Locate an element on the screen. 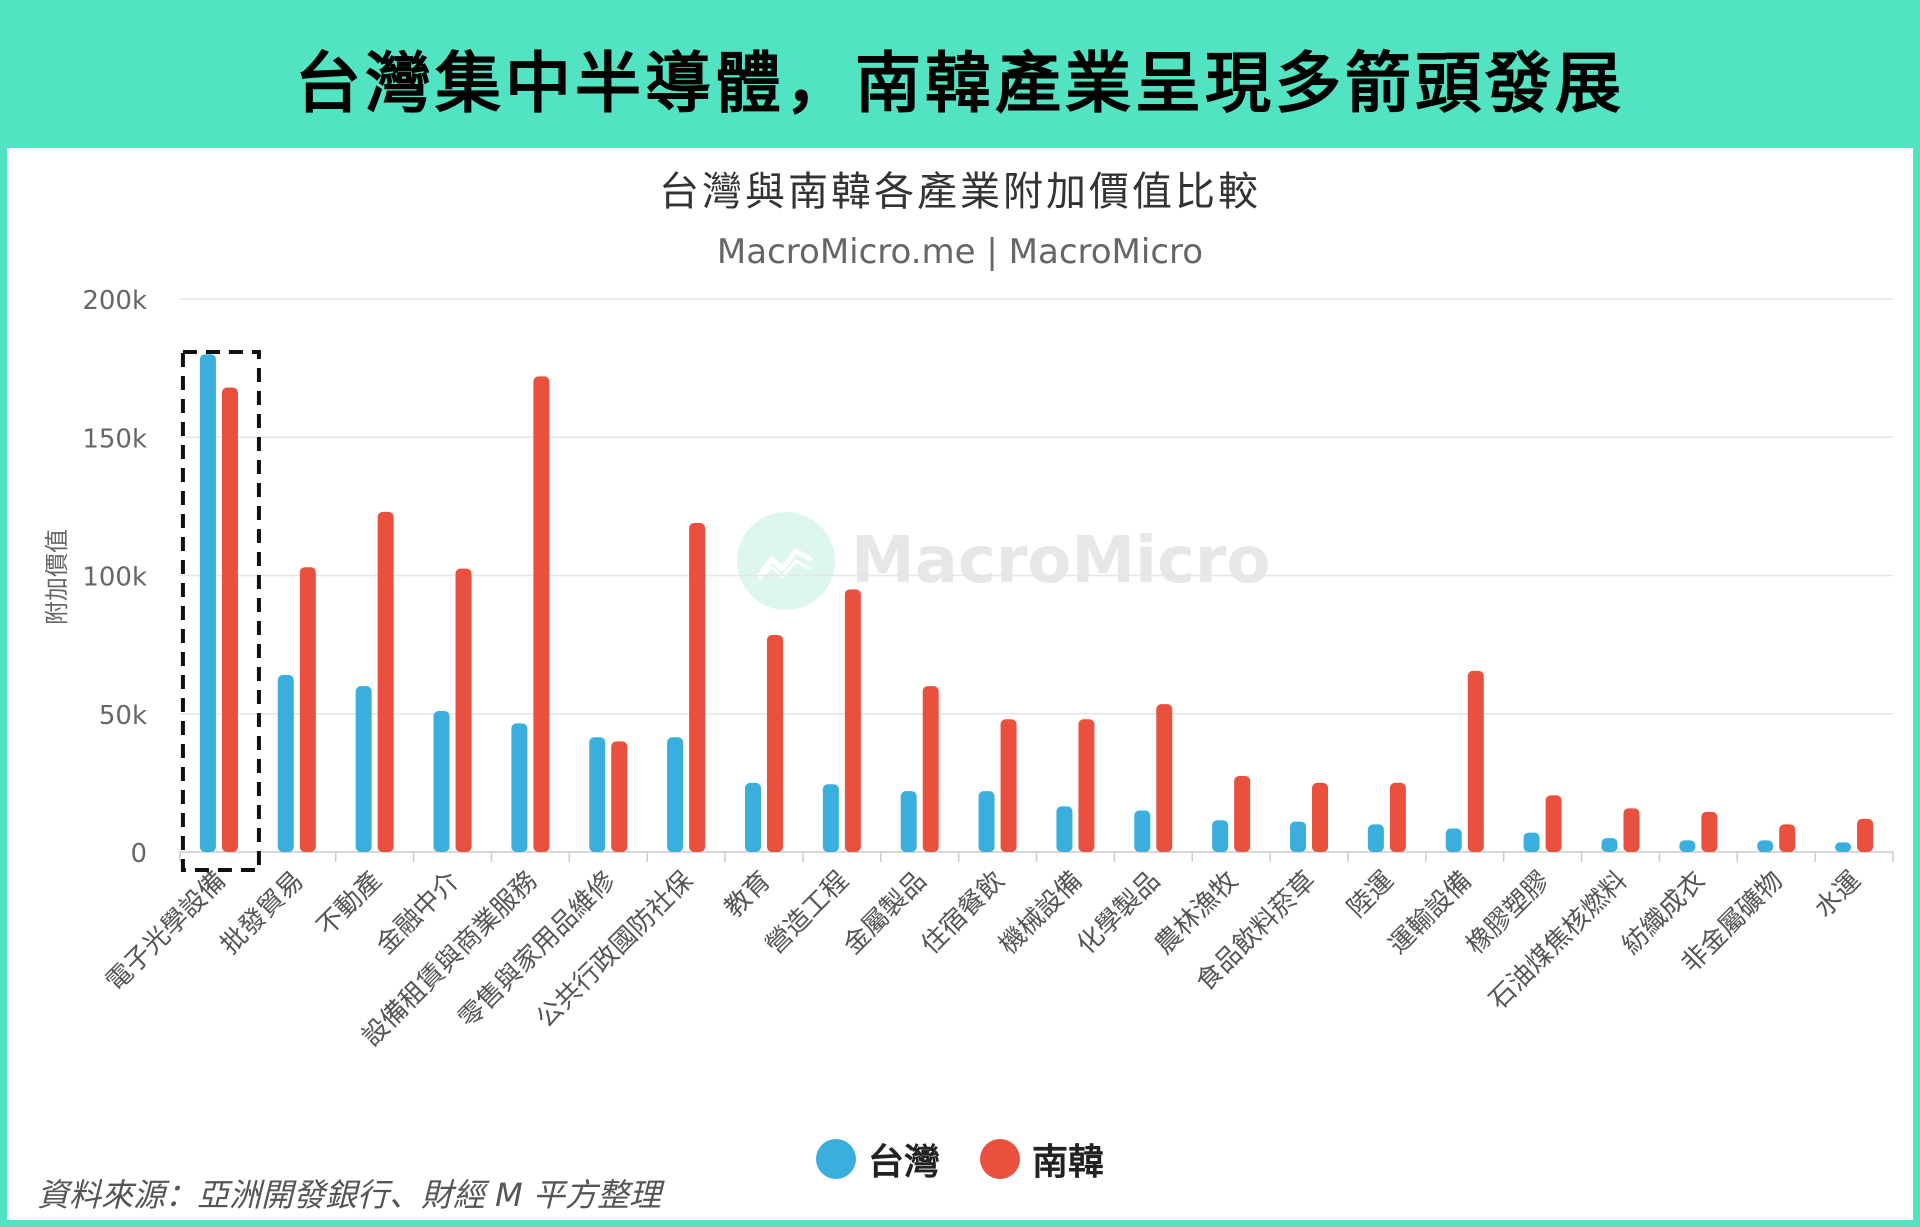  y-tick-label: 150k is located at coordinates (114, 439).